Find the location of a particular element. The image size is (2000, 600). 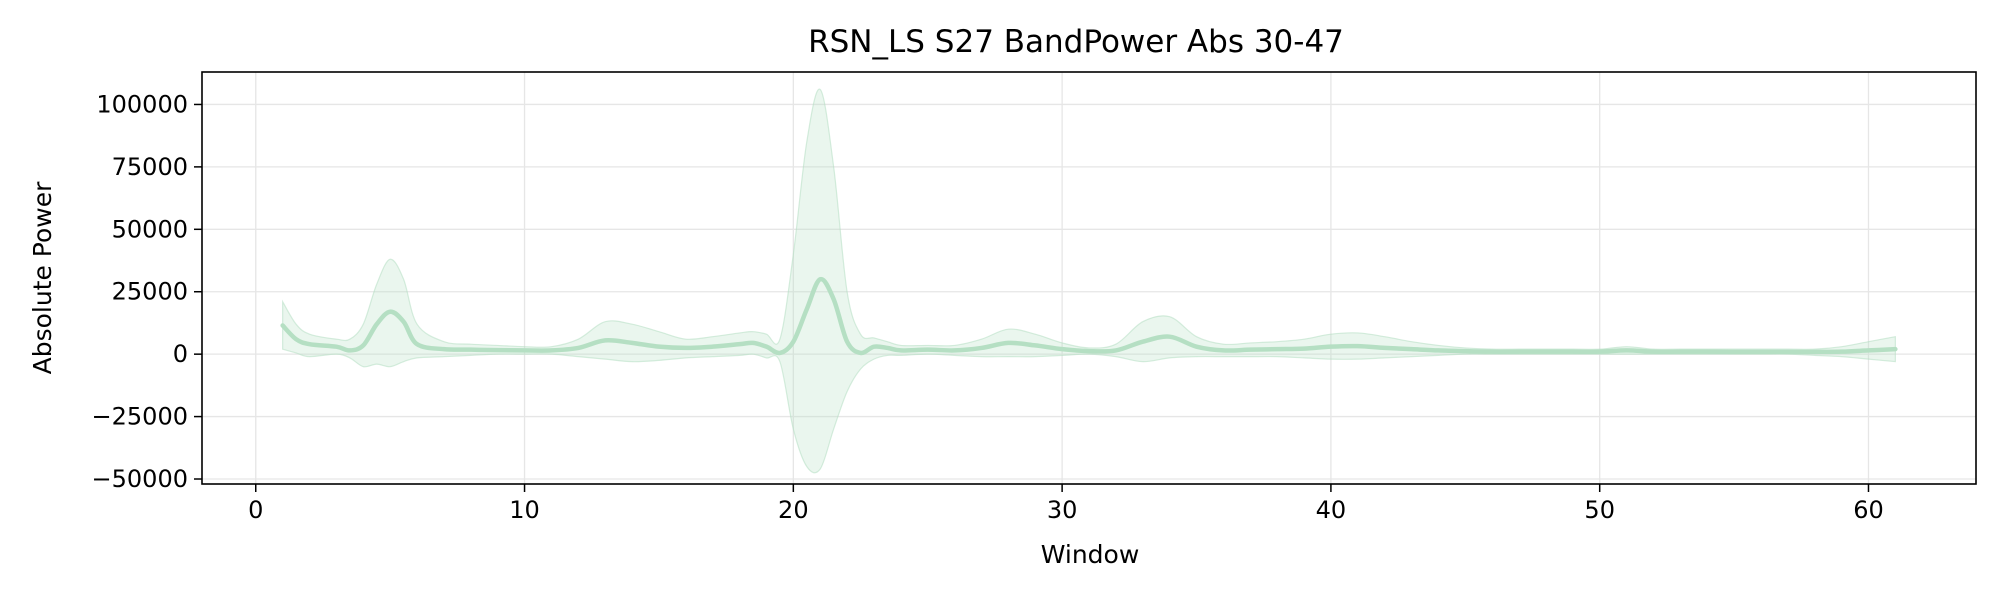

y-tick-label: −25000 is located at coordinates (140, 417).